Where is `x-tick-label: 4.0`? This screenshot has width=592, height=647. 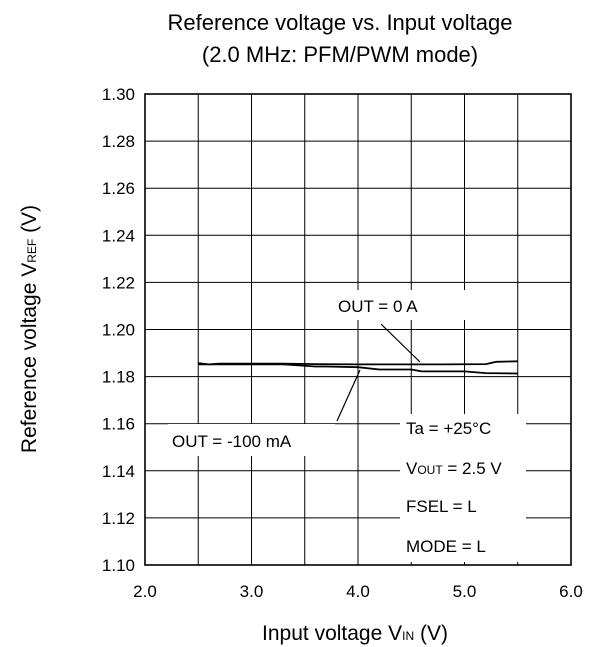
x-tick-label: 4.0 is located at coordinates (358, 591).